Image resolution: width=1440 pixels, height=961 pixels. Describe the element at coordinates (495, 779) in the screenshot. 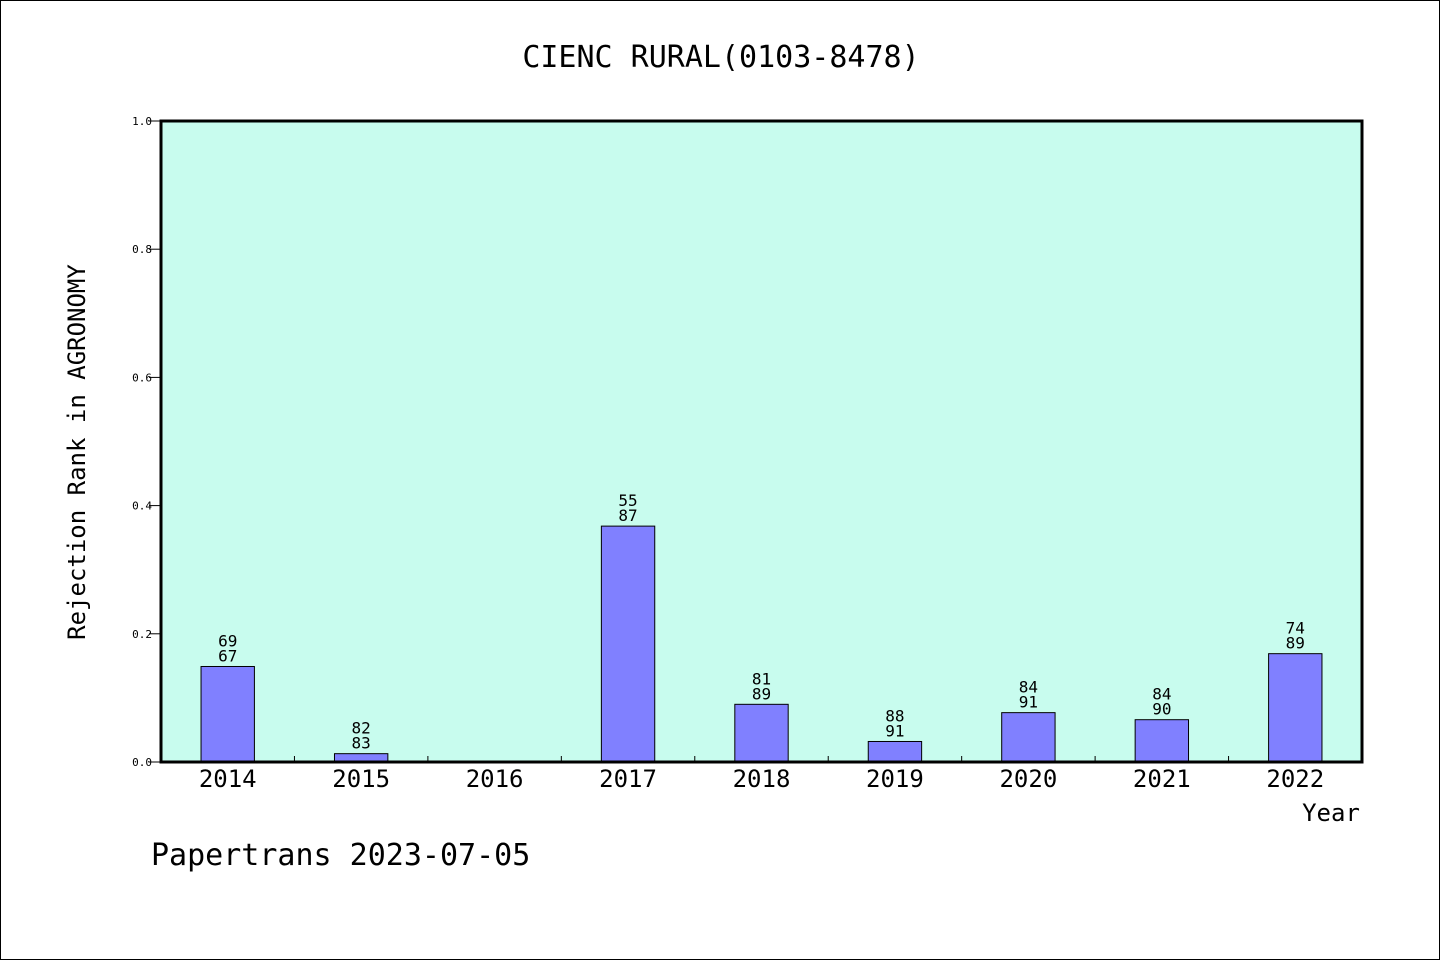

I see `x-tick-label: 2016` at that location.